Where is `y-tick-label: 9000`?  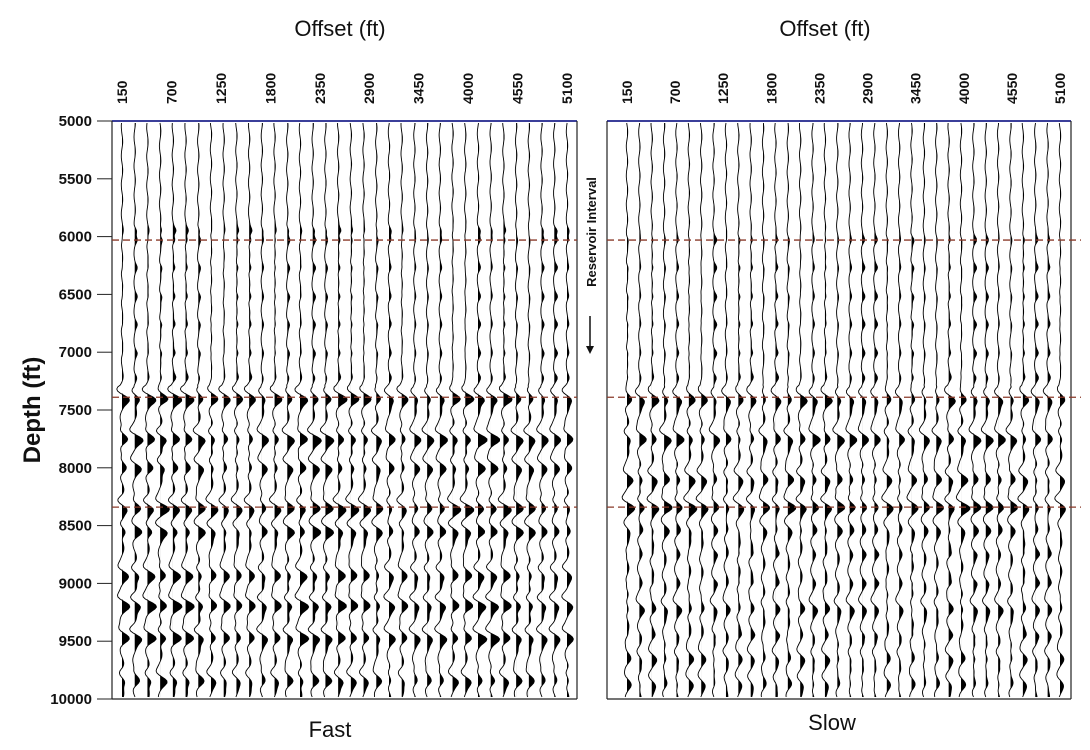 y-tick-label: 9000 is located at coordinates (75, 583).